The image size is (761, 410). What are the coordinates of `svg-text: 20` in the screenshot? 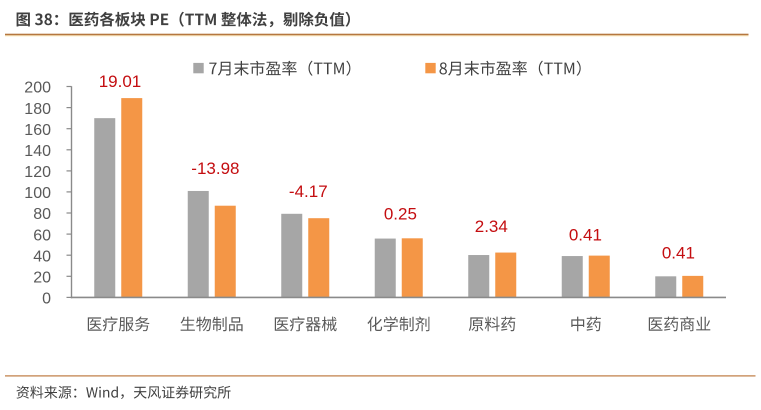 It's located at (42, 278).